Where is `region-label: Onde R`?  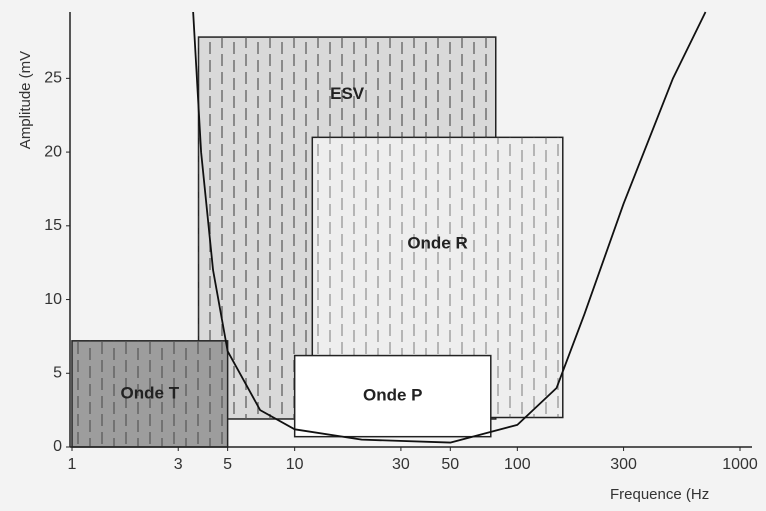
region-label: Onde R is located at coordinates (437, 242).